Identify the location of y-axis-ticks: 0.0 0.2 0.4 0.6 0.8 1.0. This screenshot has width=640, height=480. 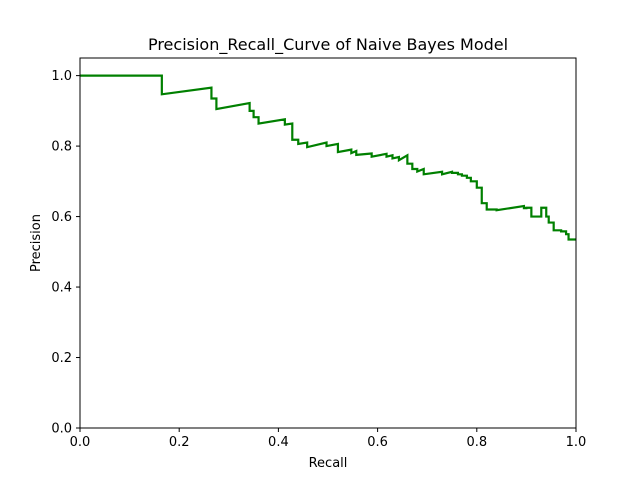
(65, 253).